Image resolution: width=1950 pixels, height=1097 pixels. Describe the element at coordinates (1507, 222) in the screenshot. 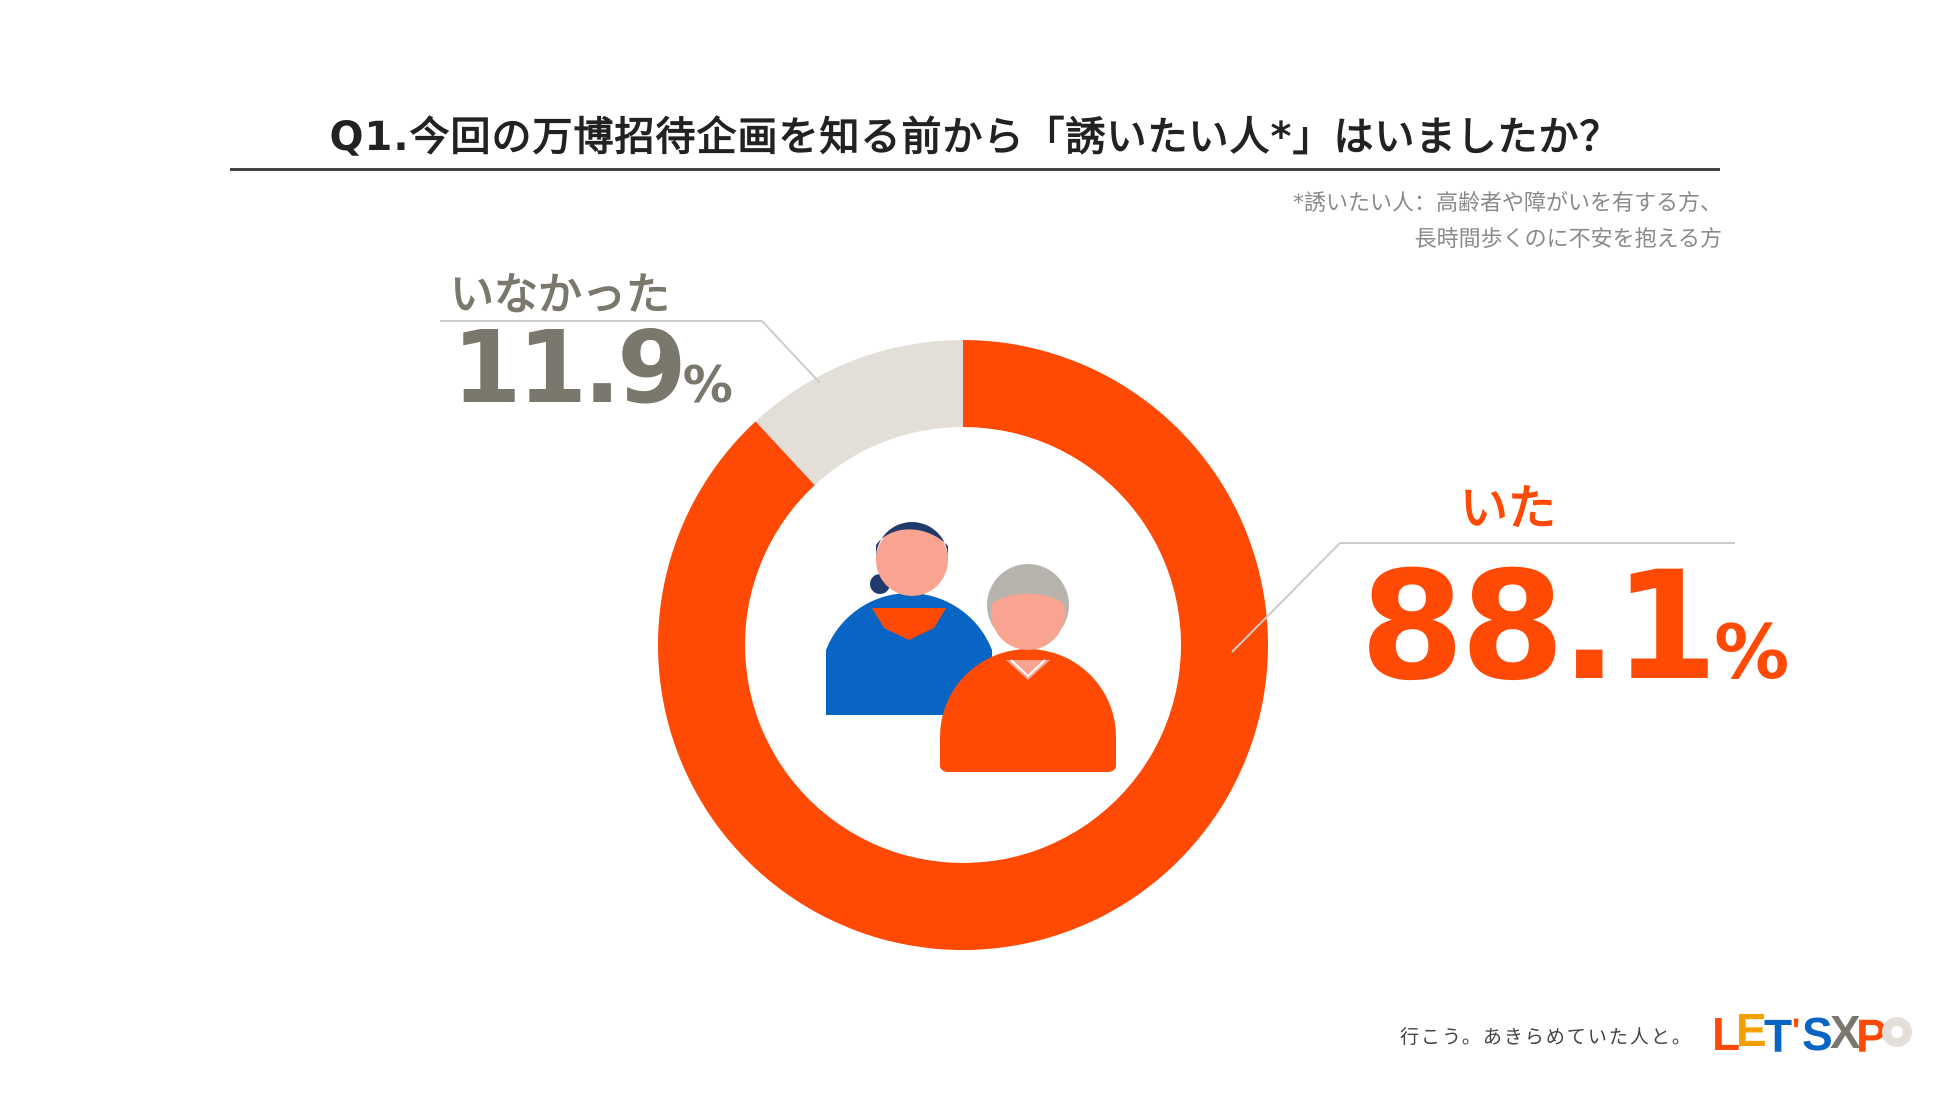

I see `footnote: *誘いたい人：高齢者や障がいを有する方、 長時間歩くのに不安を抱える方` at that location.